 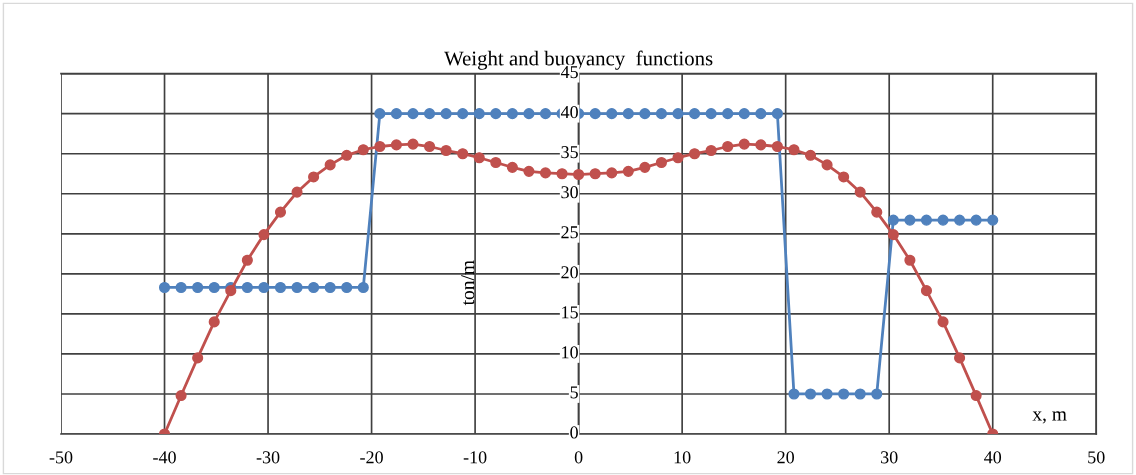 What do you see at coordinates (1096, 457) in the screenshot?
I see `x-tick-label: 50` at bounding box center [1096, 457].